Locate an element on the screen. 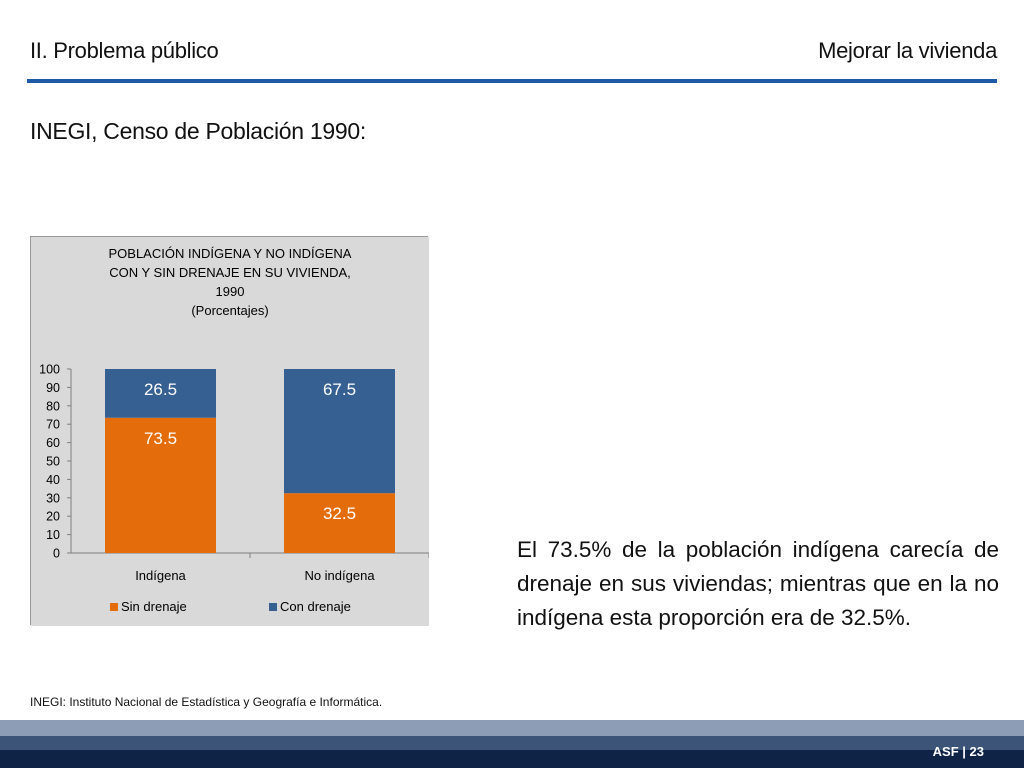 The width and height of the screenshot is (1024, 768). category-label: No indígena is located at coordinates (339, 575).